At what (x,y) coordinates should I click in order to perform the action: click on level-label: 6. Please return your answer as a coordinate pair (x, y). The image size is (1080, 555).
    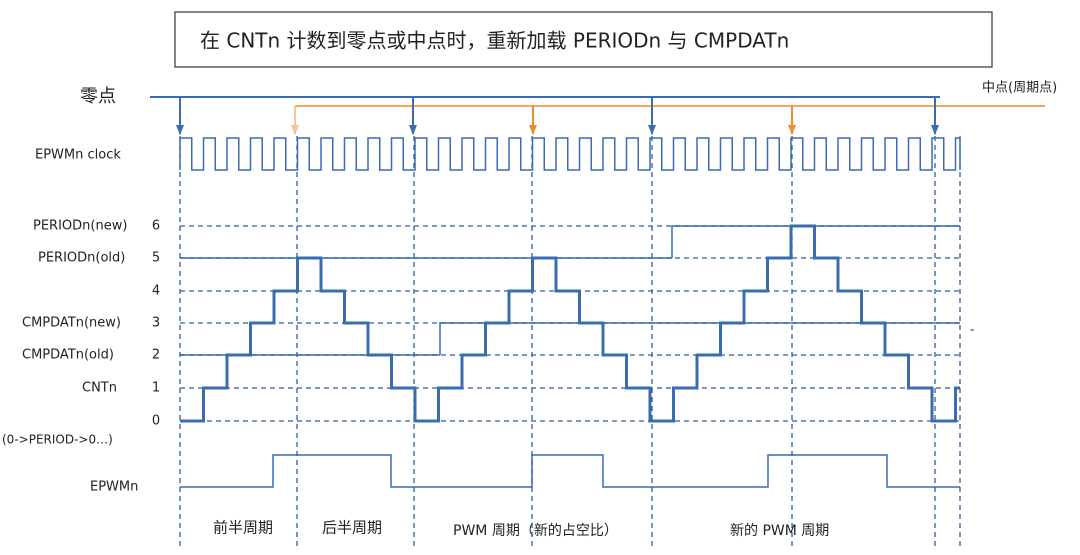
    Looking at the image, I should click on (156, 226).